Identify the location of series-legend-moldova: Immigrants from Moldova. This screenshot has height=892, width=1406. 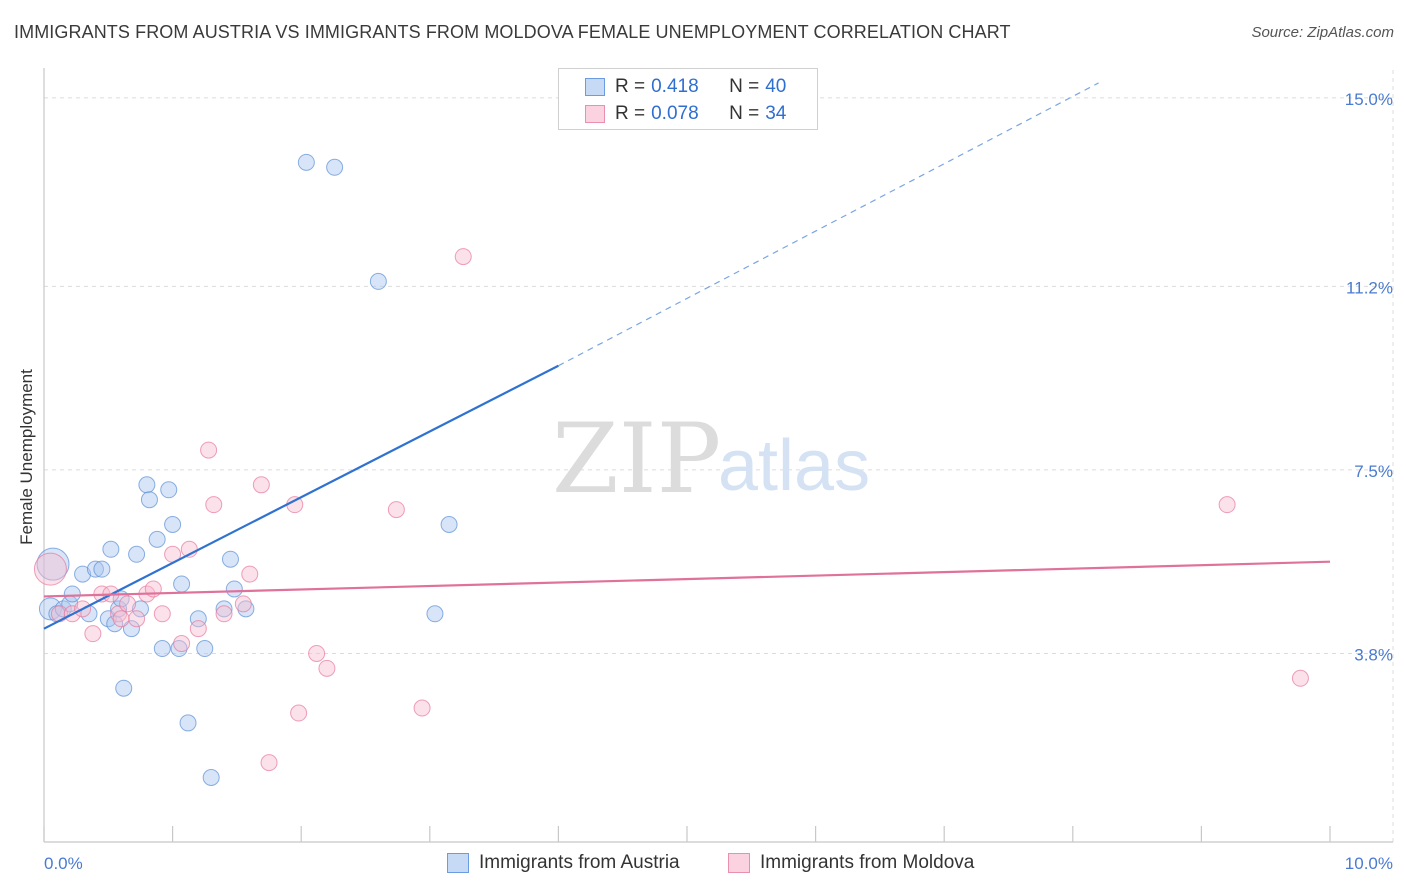
(851, 863).